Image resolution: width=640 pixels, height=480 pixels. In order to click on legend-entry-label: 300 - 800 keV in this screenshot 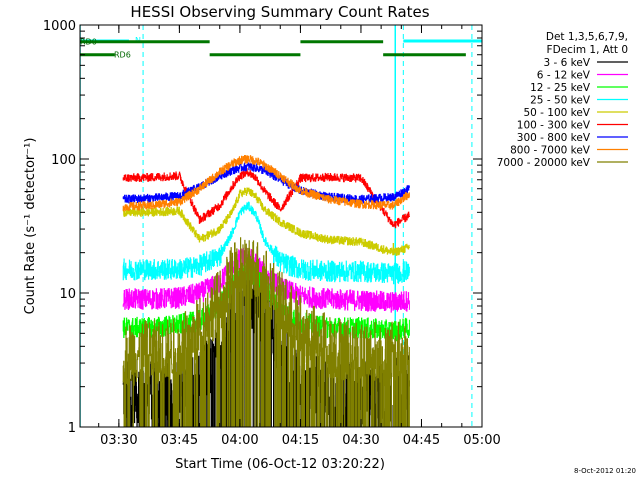, I will do `click(554, 138)`.